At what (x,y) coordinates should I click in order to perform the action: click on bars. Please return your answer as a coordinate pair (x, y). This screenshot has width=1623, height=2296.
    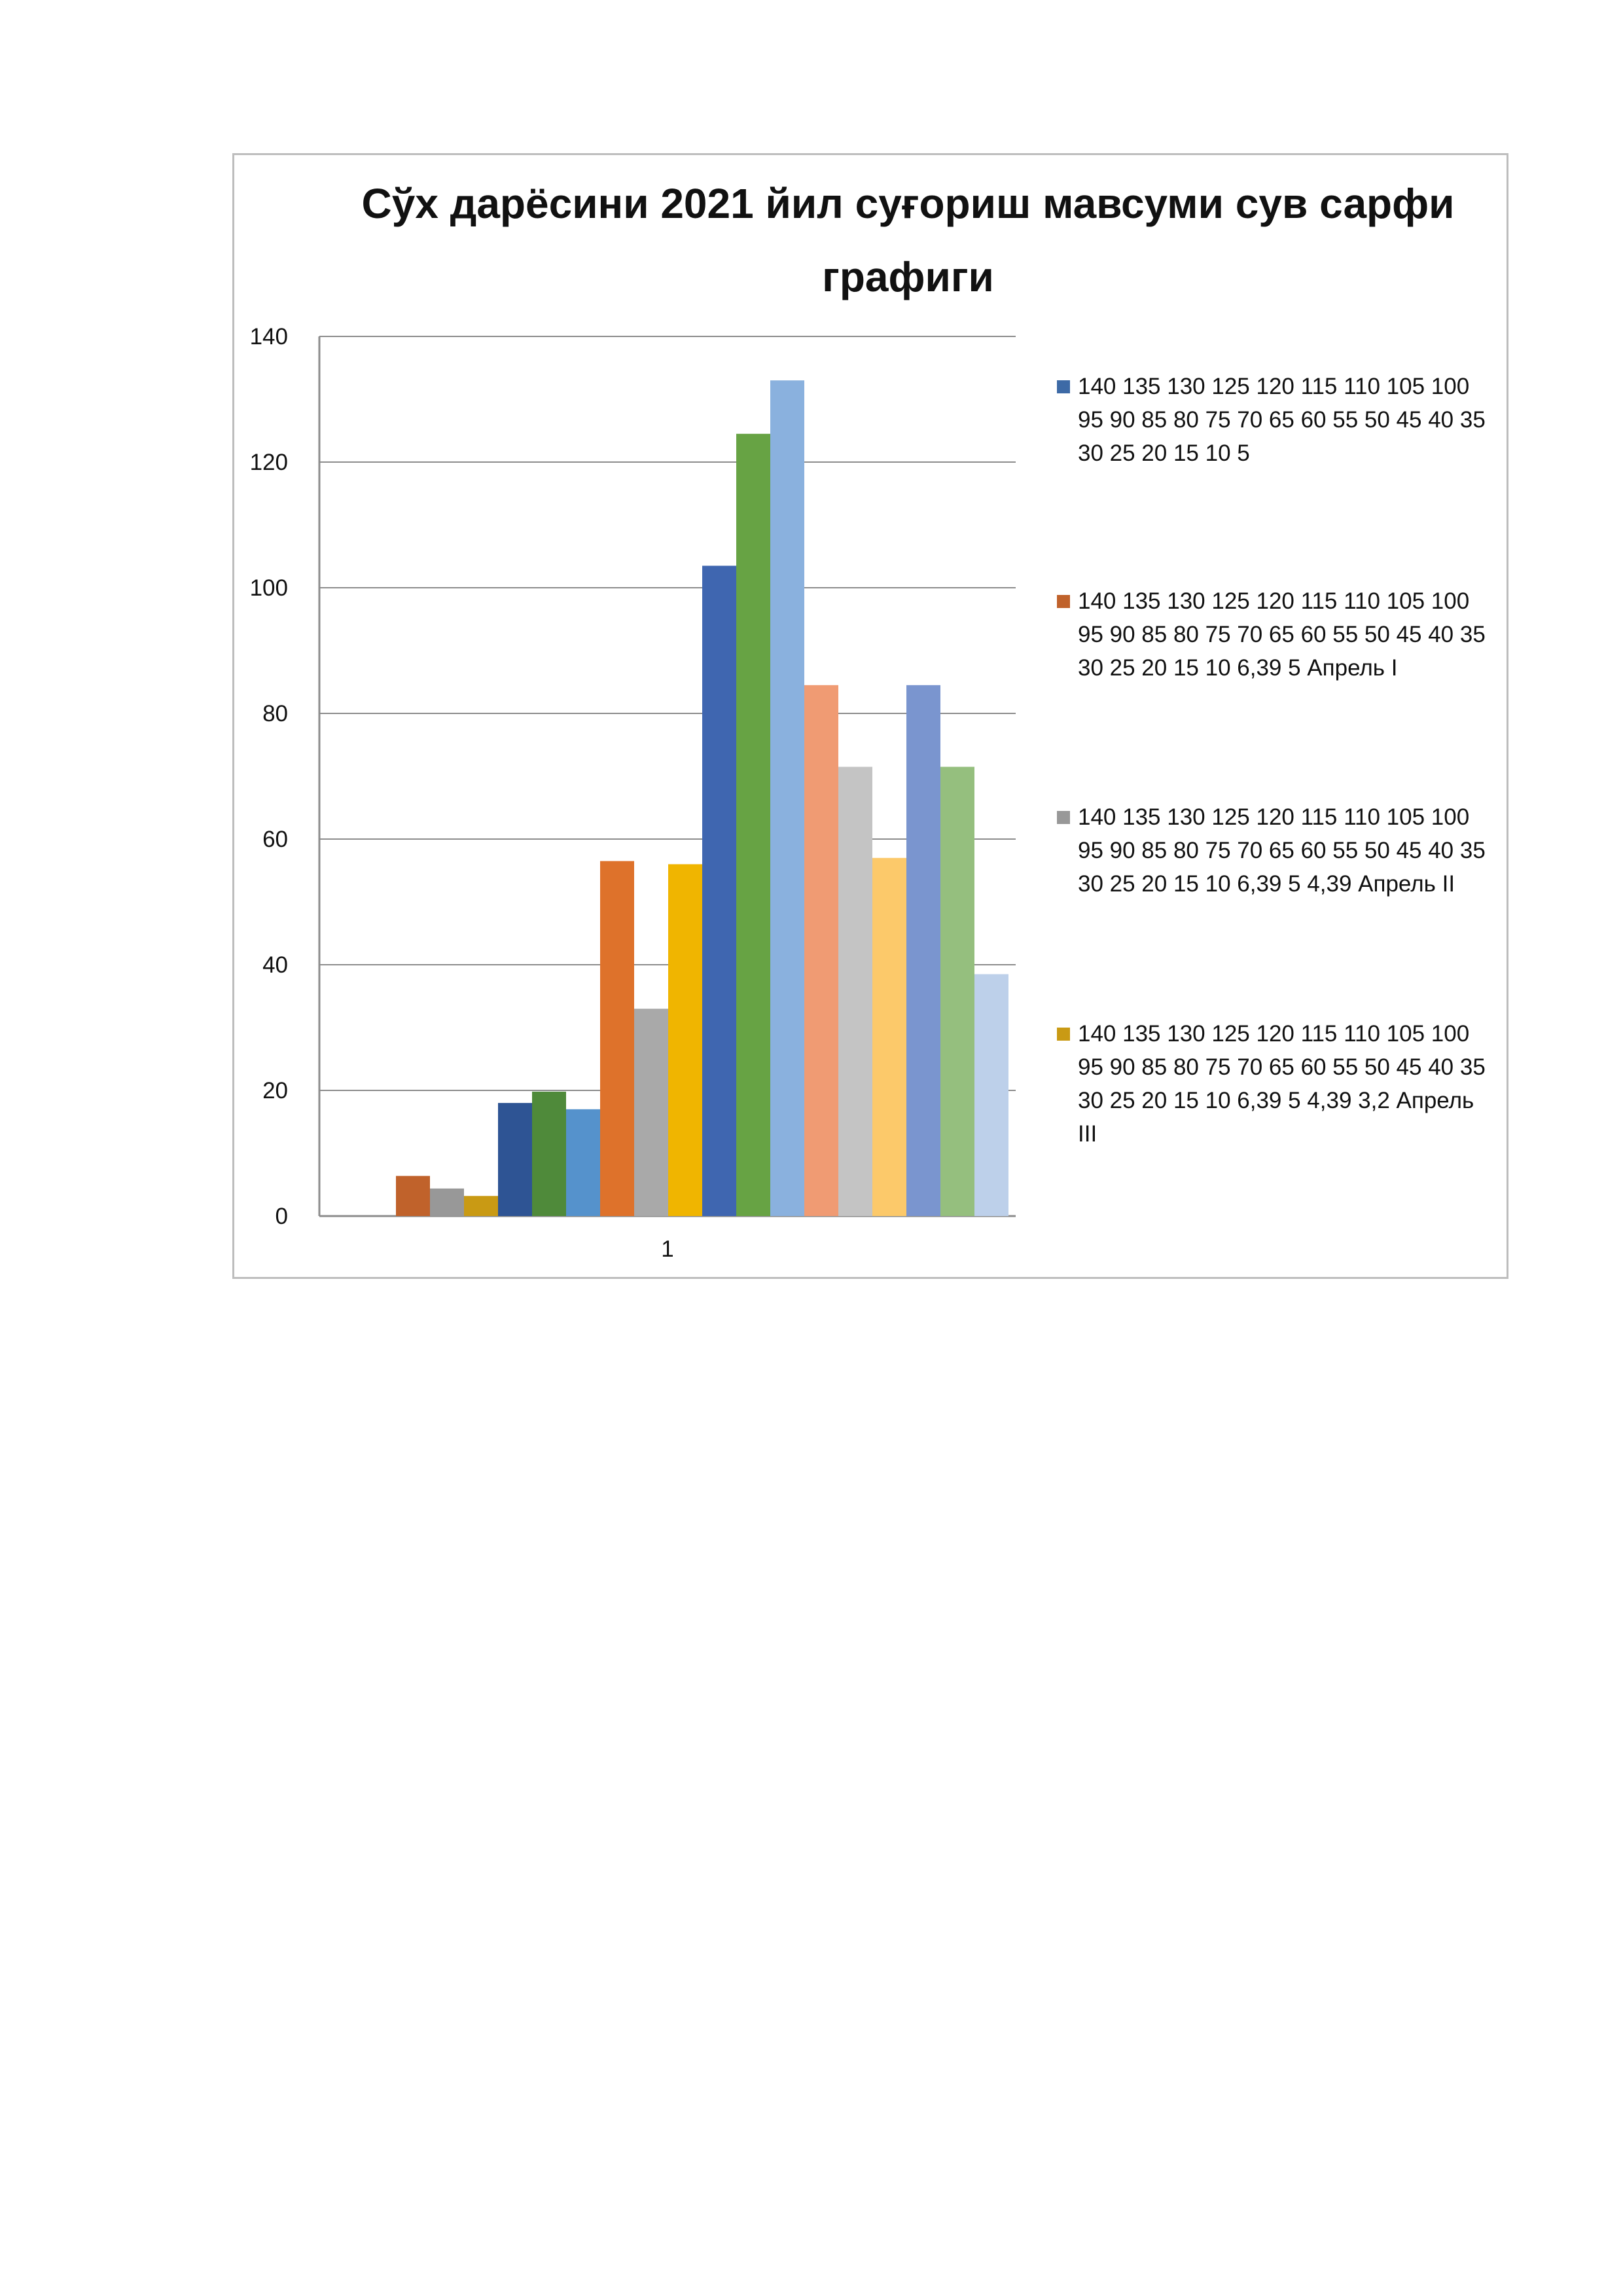
    Looking at the image, I should click on (702, 798).